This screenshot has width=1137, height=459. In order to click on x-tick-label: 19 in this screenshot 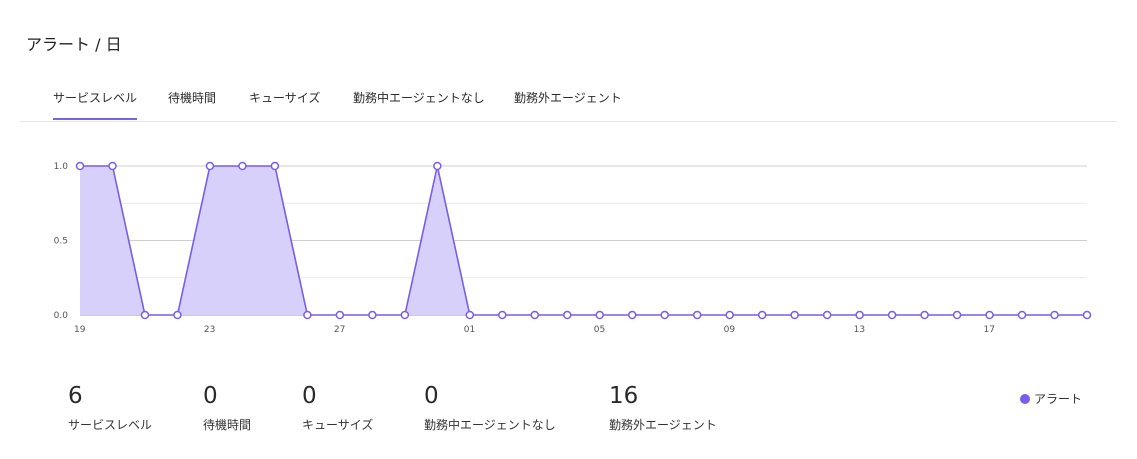, I will do `click(80, 330)`.